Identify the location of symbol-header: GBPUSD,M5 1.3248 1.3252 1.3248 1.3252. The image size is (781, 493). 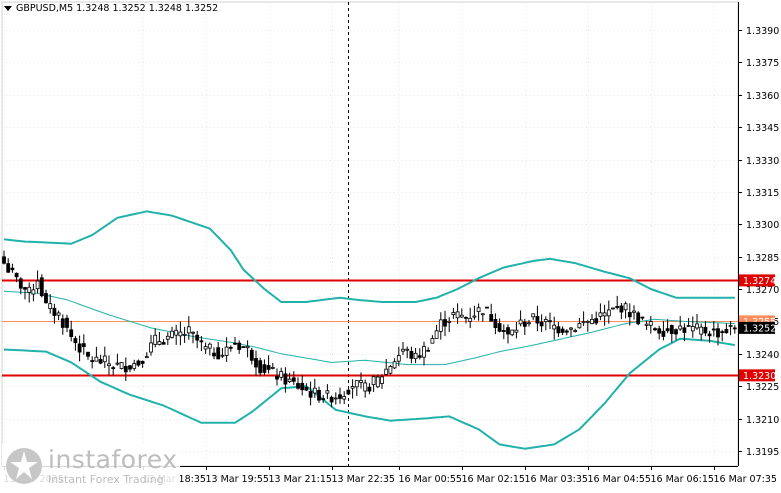
(111, 8).